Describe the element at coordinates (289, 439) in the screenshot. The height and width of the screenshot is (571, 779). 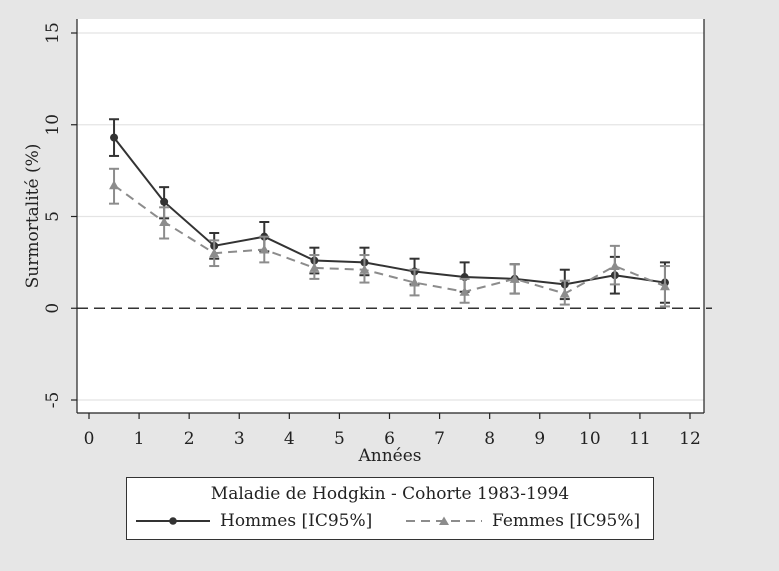
I see `x-tick-label: 4` at that location.